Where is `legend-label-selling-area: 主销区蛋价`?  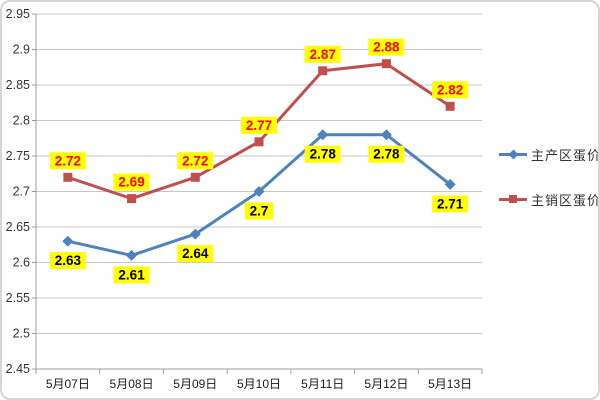
legend-label-selling-area: 主销区蛋价 is located at coordinates (565, 200).